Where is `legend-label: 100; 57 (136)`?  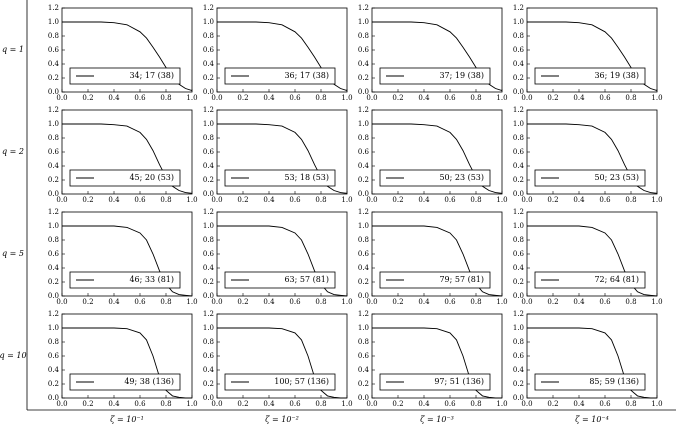
legend-label: 100; 57 (136) is located at coordinates (301, 381).